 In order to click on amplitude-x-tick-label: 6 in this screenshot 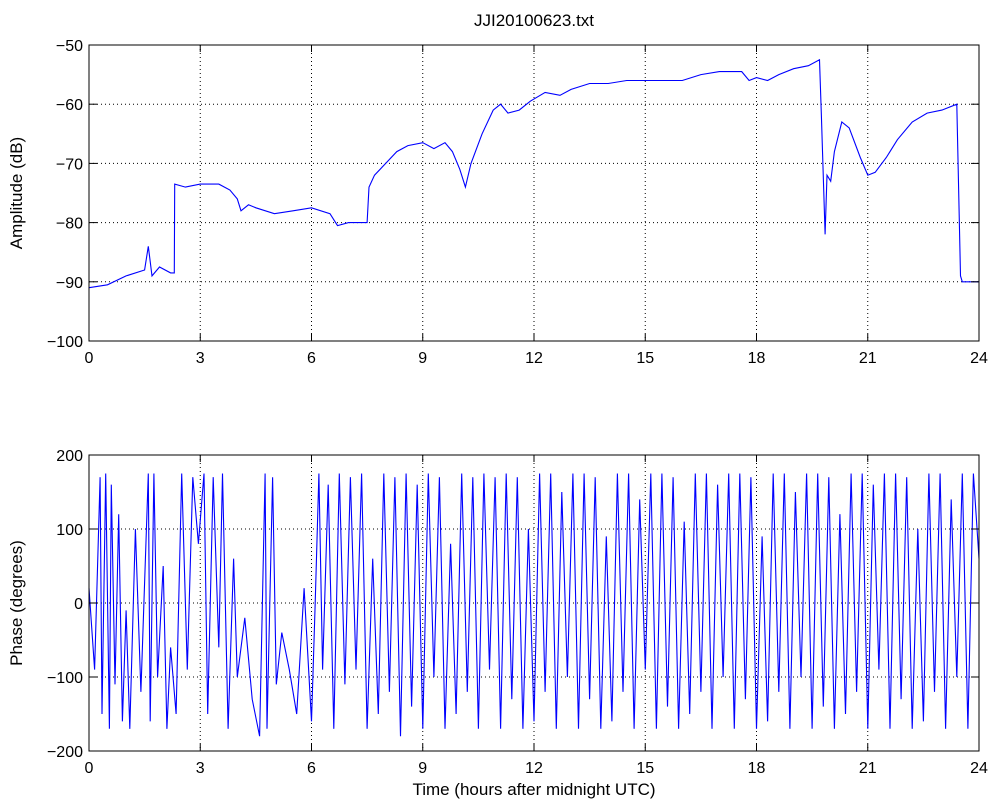, I will do `click(311, 358)`.